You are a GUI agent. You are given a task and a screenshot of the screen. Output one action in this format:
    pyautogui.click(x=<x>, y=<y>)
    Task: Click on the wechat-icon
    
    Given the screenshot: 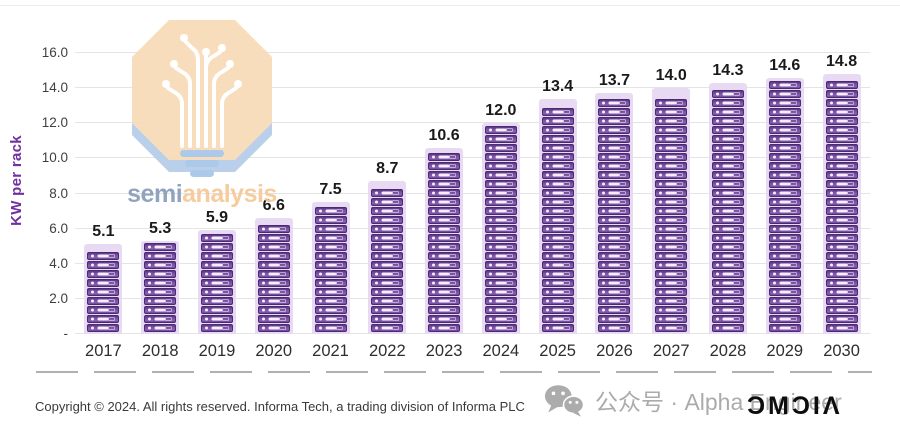 What is the action you would take?
    pyautogui.click(x=564, y=401)
    